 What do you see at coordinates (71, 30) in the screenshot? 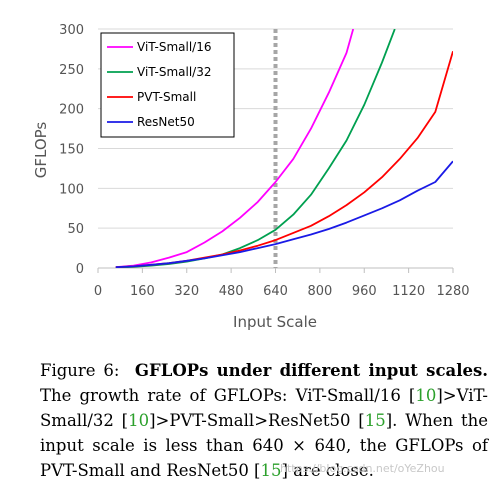
I see `y-tick-label: 300` at bounding box center [71, 30].